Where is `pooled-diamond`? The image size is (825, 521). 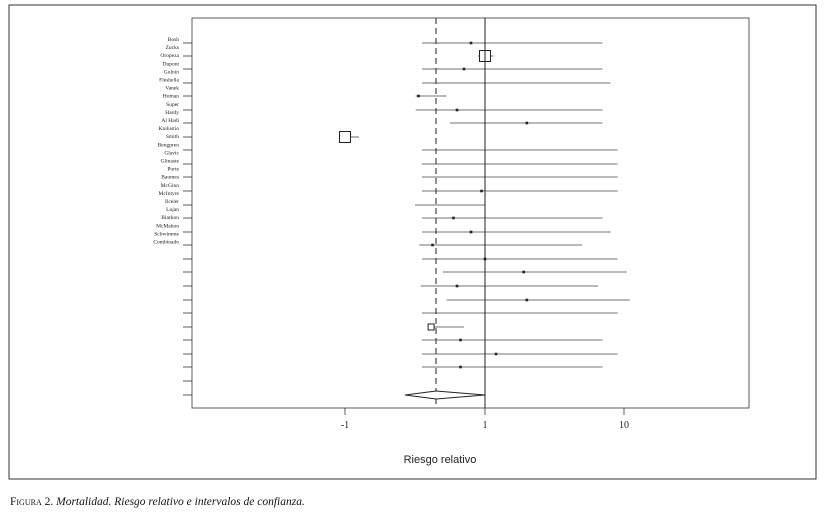
pooled-diamond is located at coordinates (445, 395).